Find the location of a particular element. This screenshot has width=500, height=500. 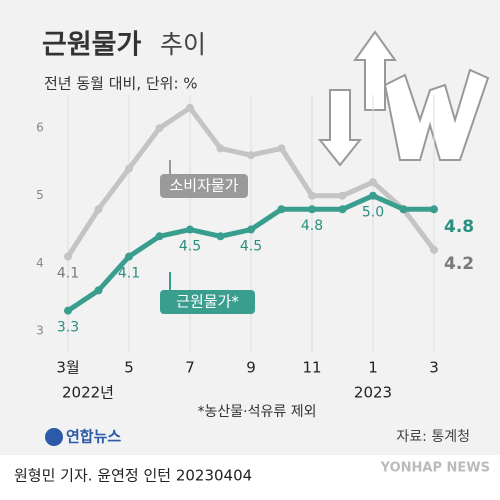

chart-title: 근원물가 is located at coordinates (92, 45).